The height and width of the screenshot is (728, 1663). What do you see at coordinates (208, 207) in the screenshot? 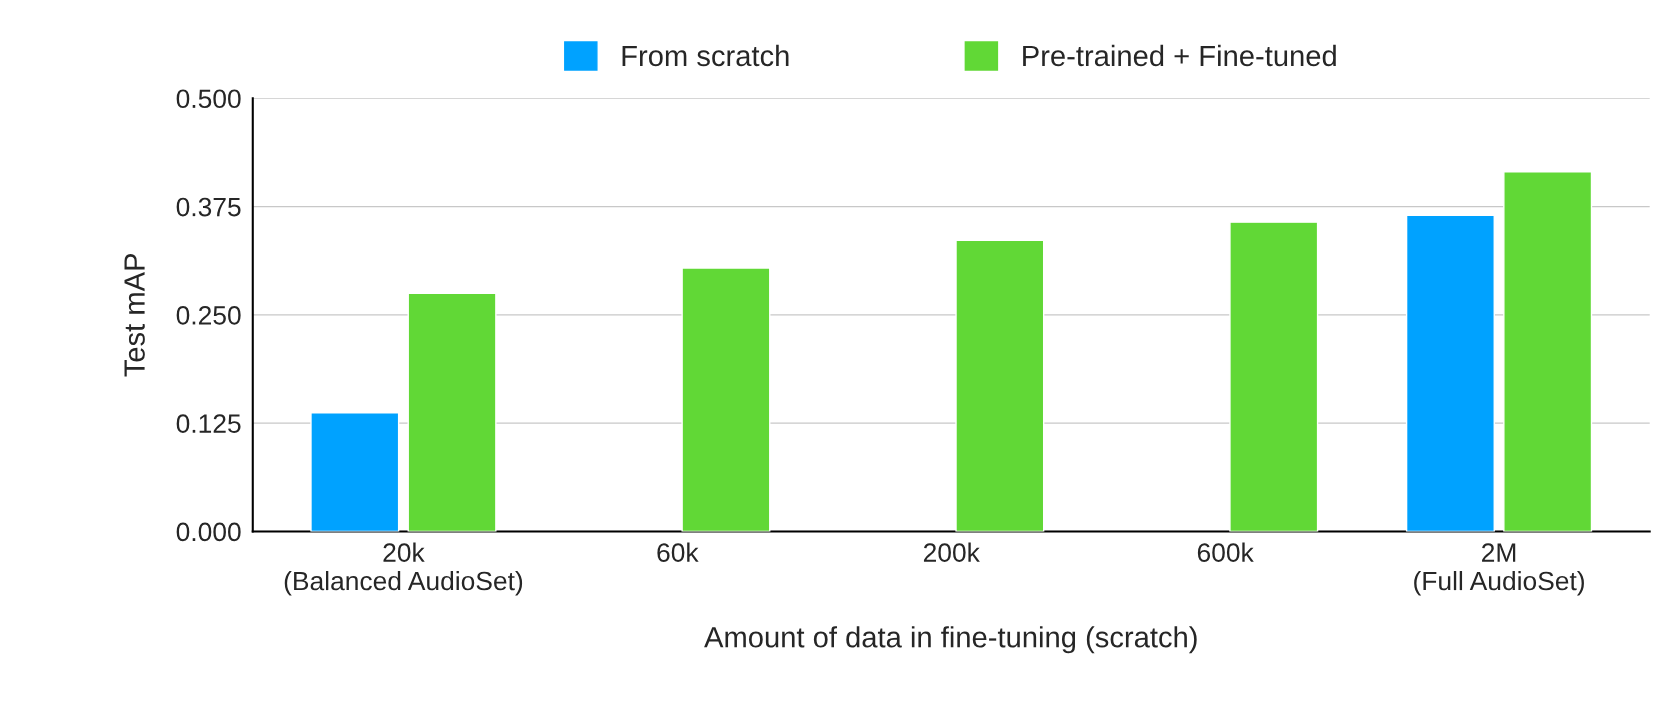
I see `y-tick-label: 0.375` at bounding box center [208, 207].